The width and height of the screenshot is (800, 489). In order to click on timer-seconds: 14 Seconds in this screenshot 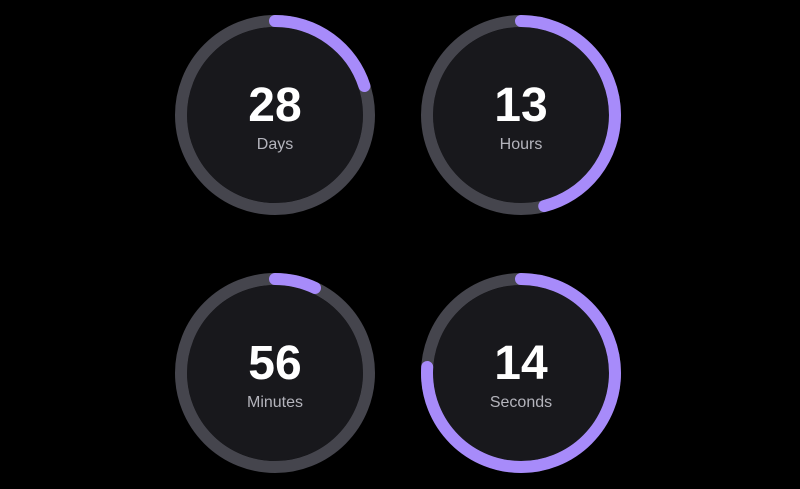, I will do `click(521, 373)`.